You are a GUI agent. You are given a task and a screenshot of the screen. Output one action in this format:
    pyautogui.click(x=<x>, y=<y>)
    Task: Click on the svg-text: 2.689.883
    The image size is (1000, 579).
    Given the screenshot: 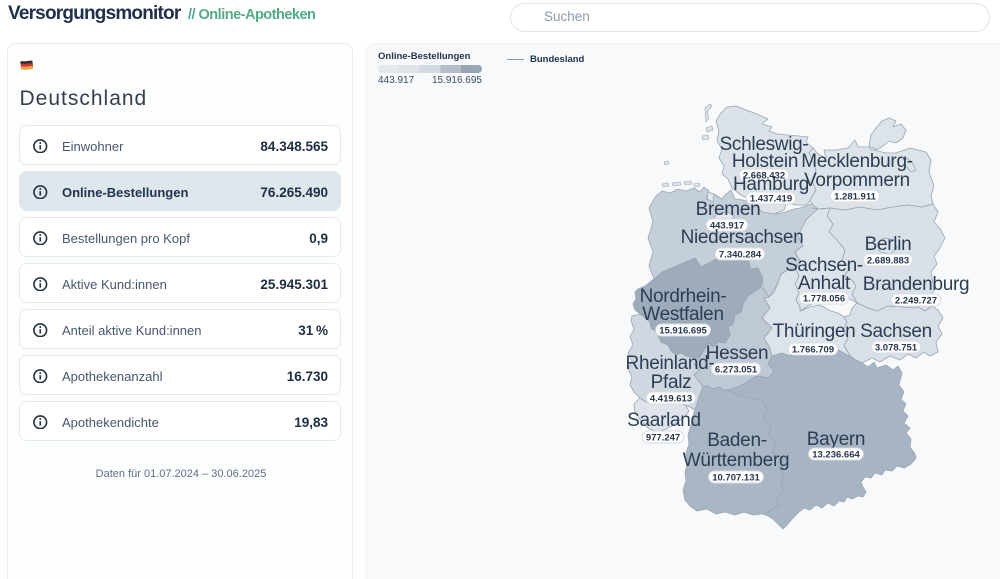 What is the action you would take?
    pyautogui.click(x=888, y=260)
    